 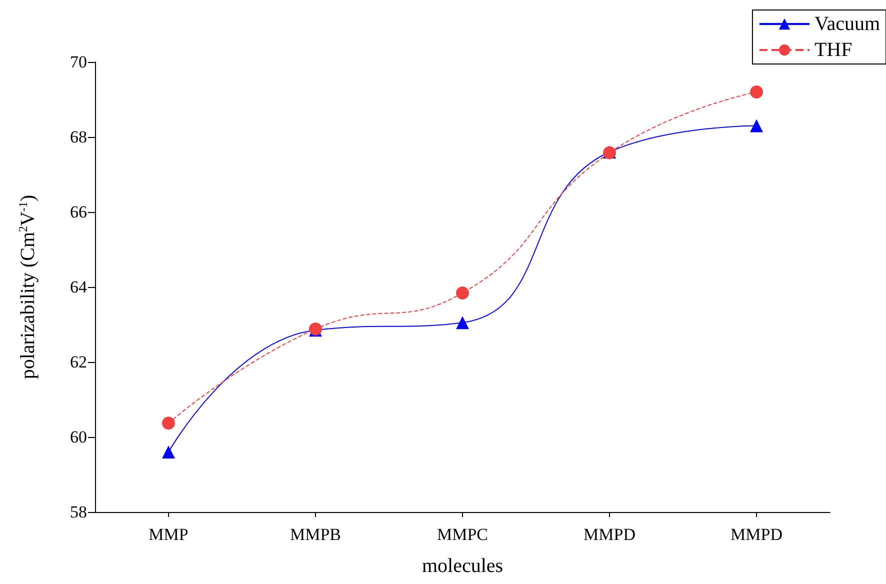 I want to click on x-tick-label: MMPB, so click(x=316, y=534).